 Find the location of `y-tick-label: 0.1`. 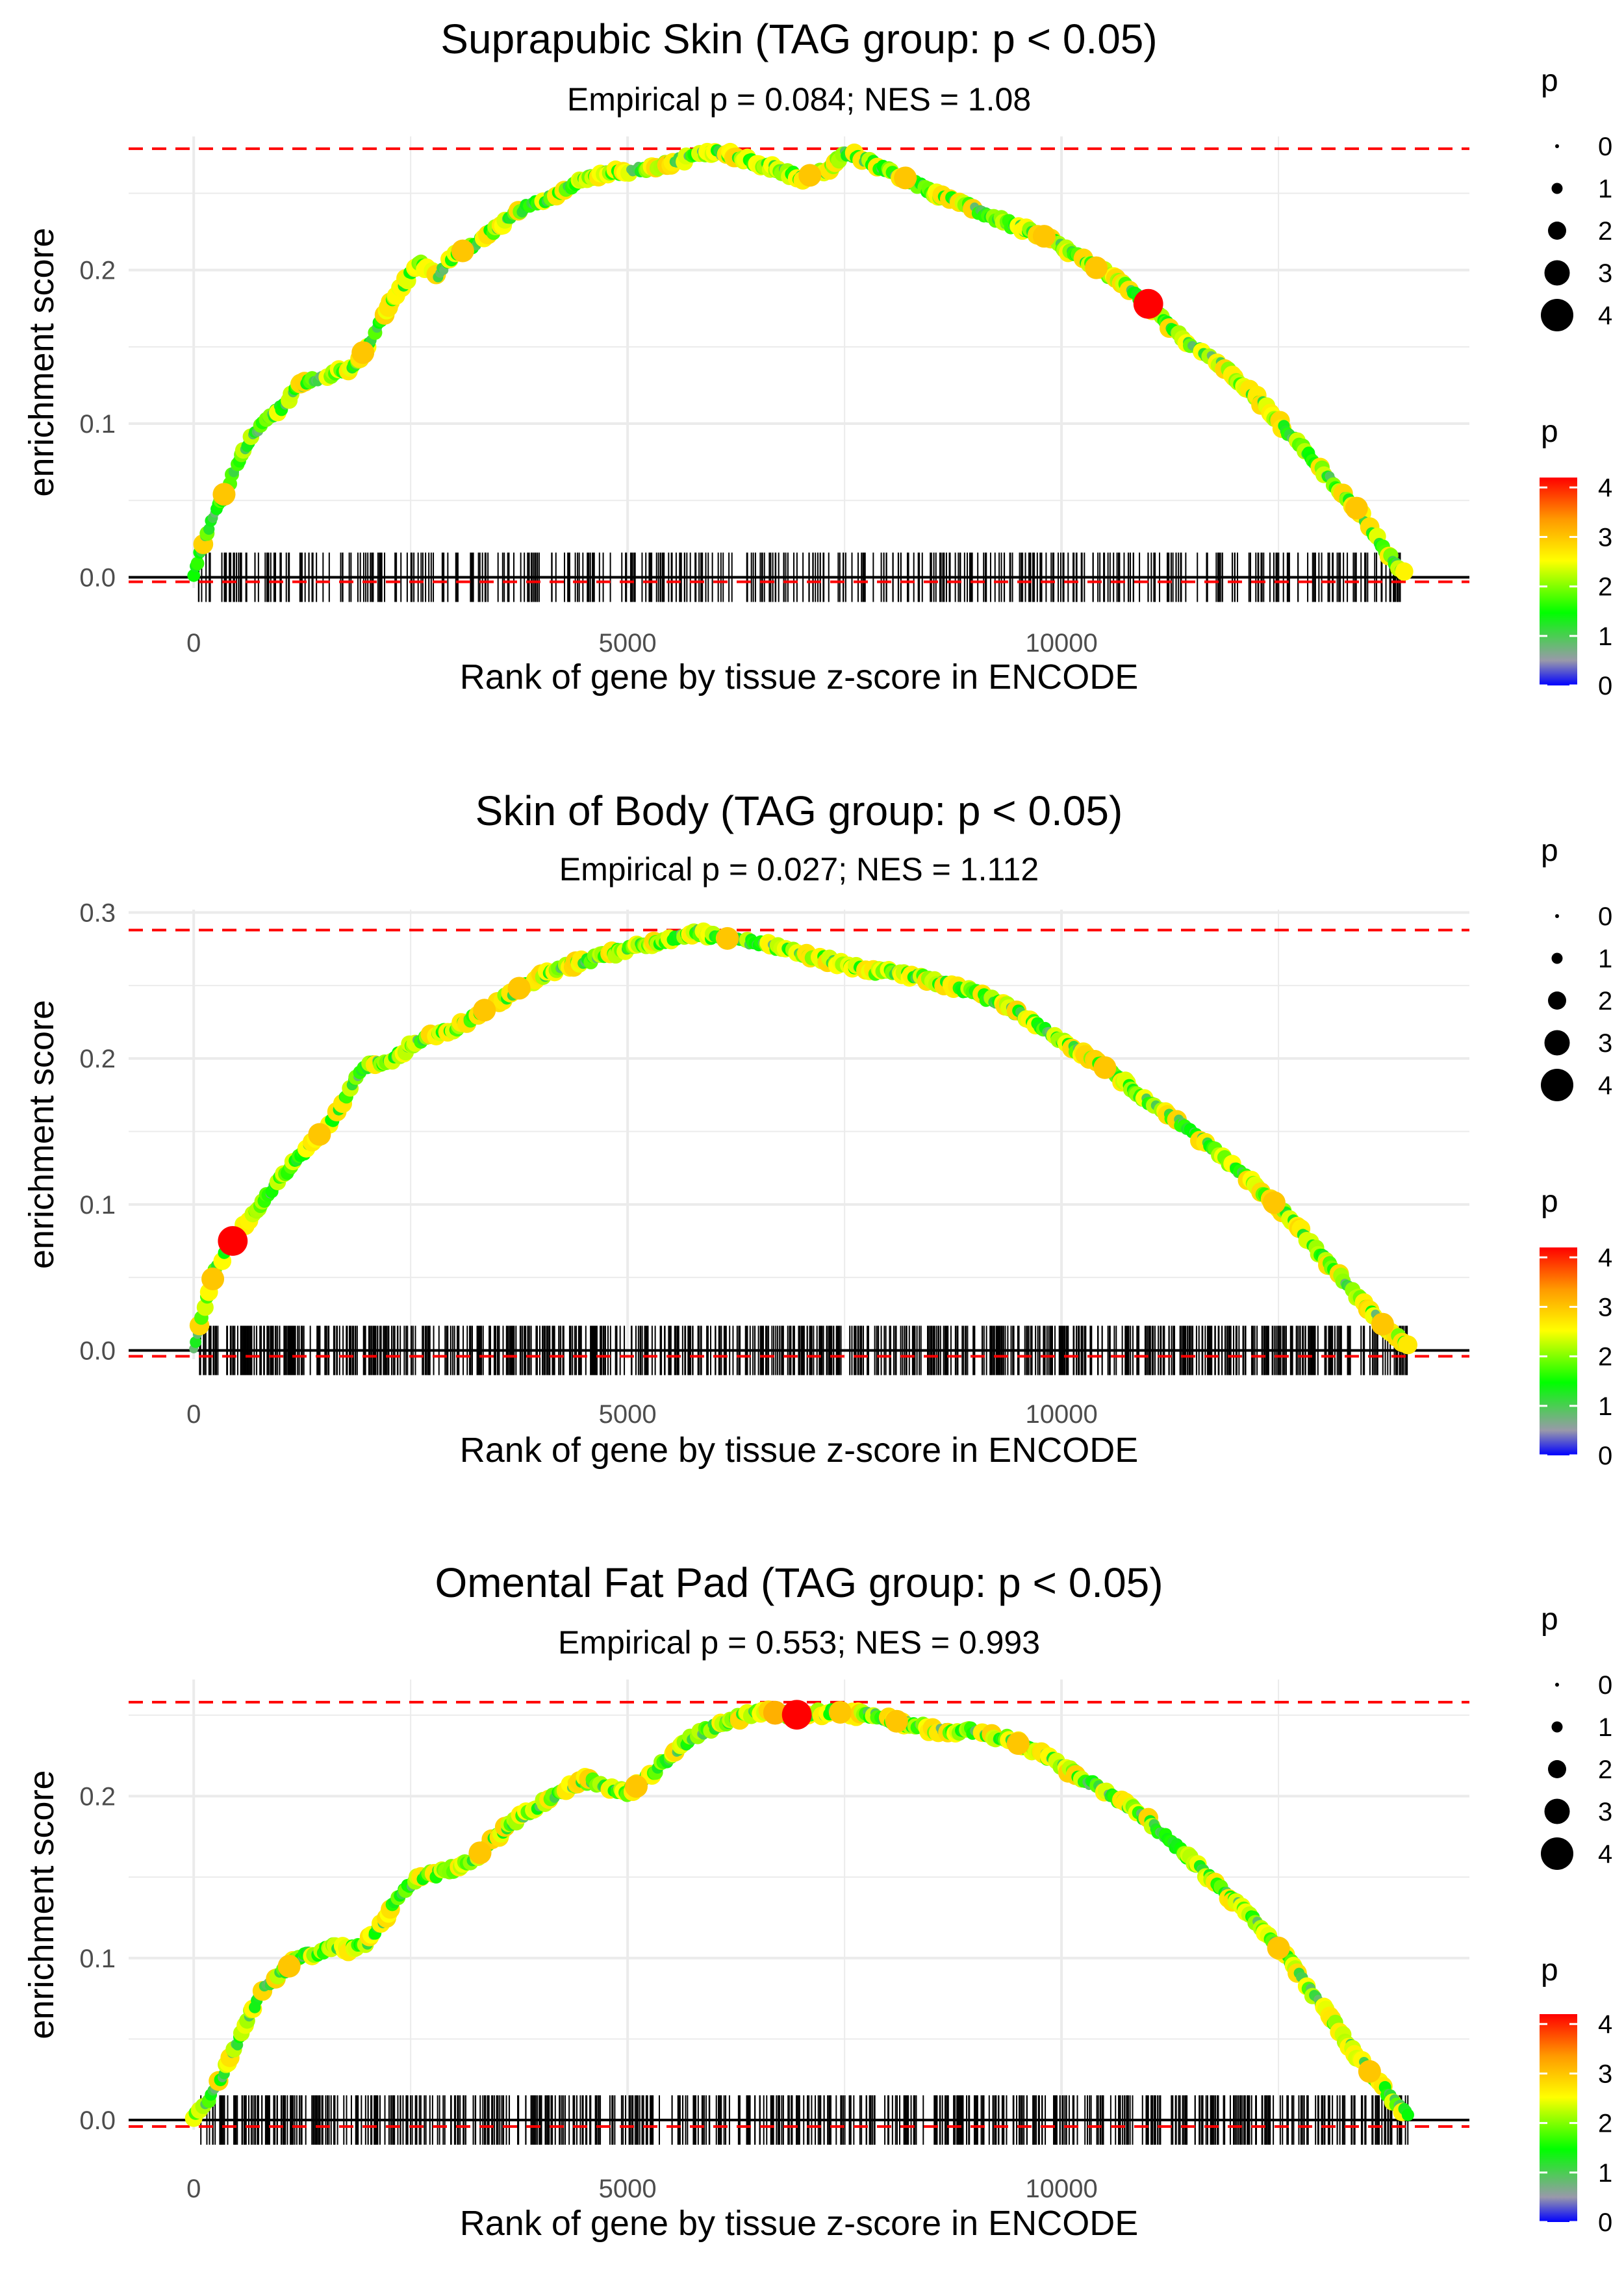

y-tick-label: 0.1 is located at coordinates (97, 1959).